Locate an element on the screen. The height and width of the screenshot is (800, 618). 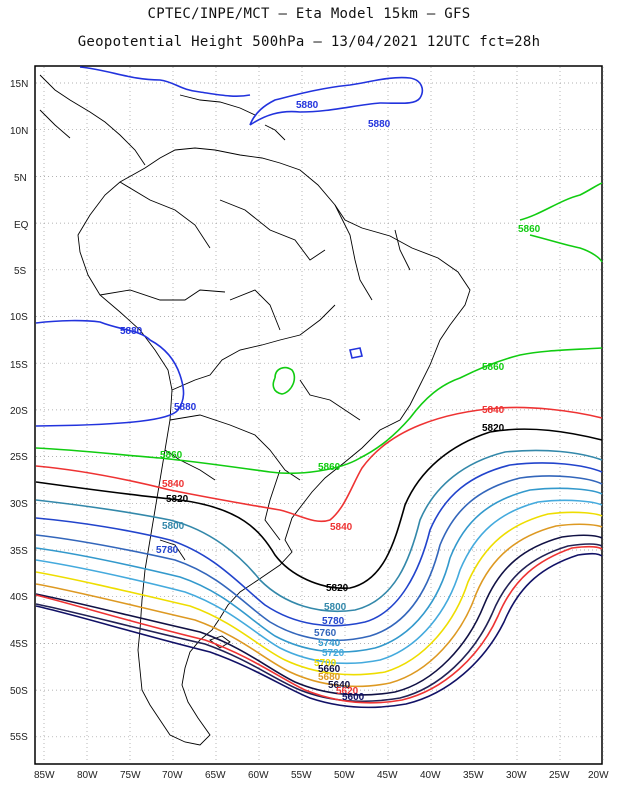
lat-tick-label: 50S is located at coordinates (19, 691).